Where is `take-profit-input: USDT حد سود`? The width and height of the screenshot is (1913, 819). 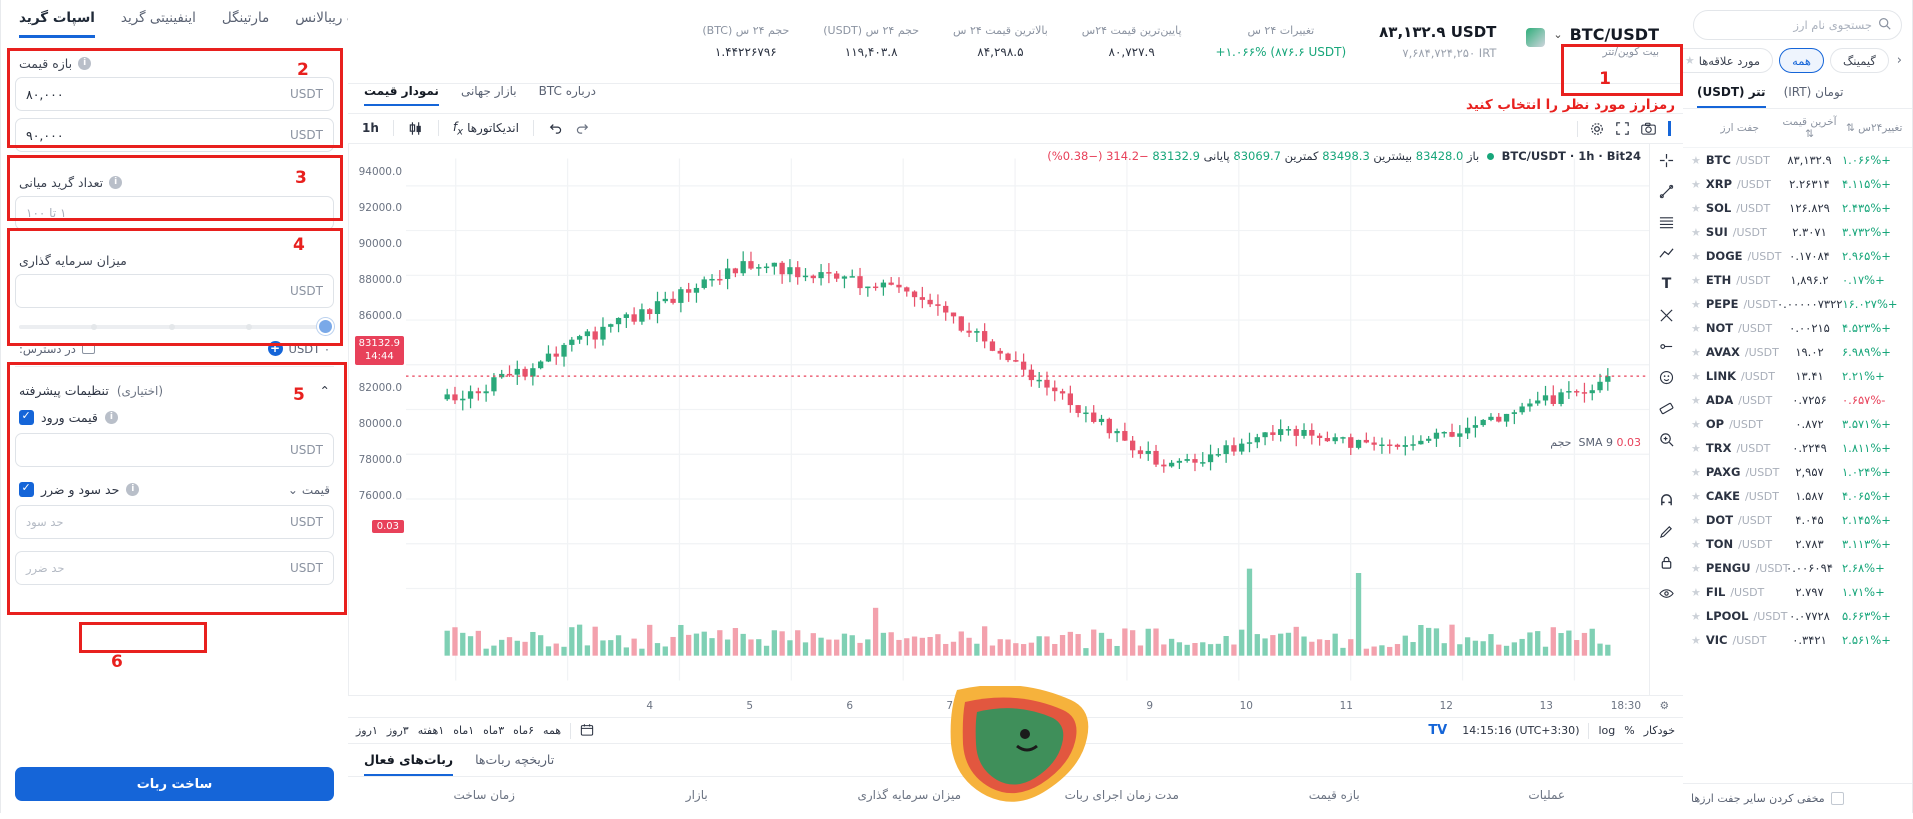
take-profit-input: USDT حد سود is located at coordinates (174, 522).